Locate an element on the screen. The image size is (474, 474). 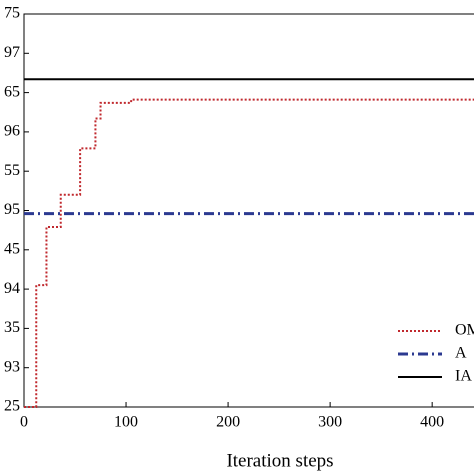
x-tick-label: 0 is located at coordinates (24, 422).